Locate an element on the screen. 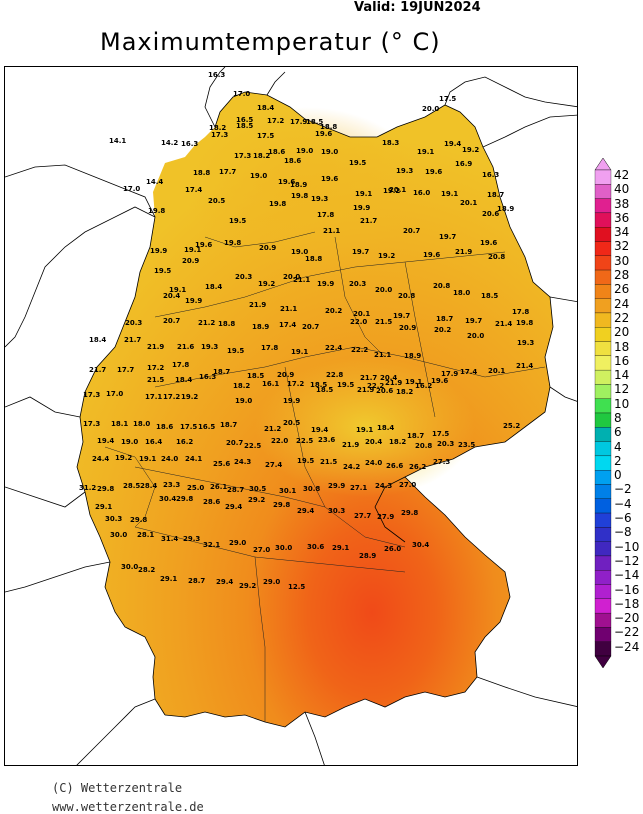 This screenshot has width=643, height=814. temperature-value: 20.9 is located at coordinates (268, 248).